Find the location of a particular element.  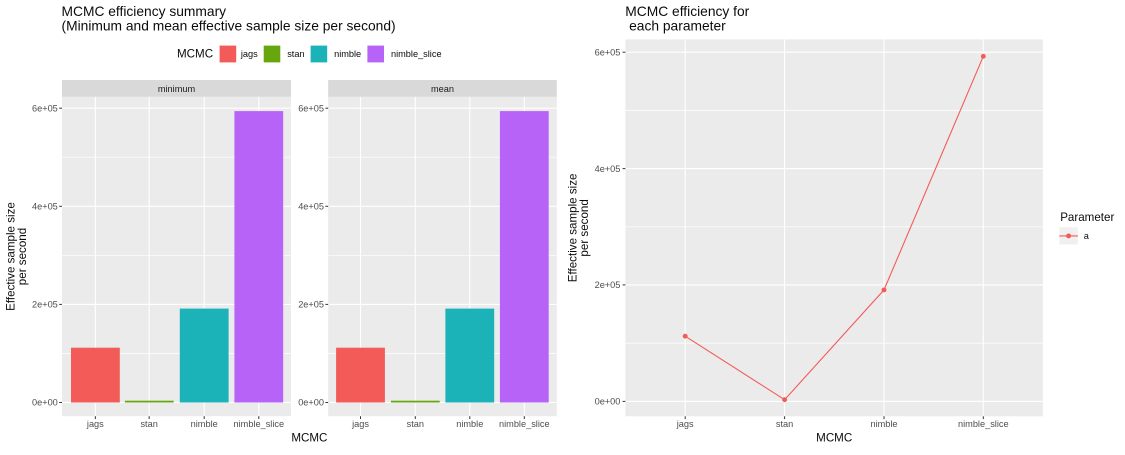

svg-text: a is located at coordinates (1087, 236).